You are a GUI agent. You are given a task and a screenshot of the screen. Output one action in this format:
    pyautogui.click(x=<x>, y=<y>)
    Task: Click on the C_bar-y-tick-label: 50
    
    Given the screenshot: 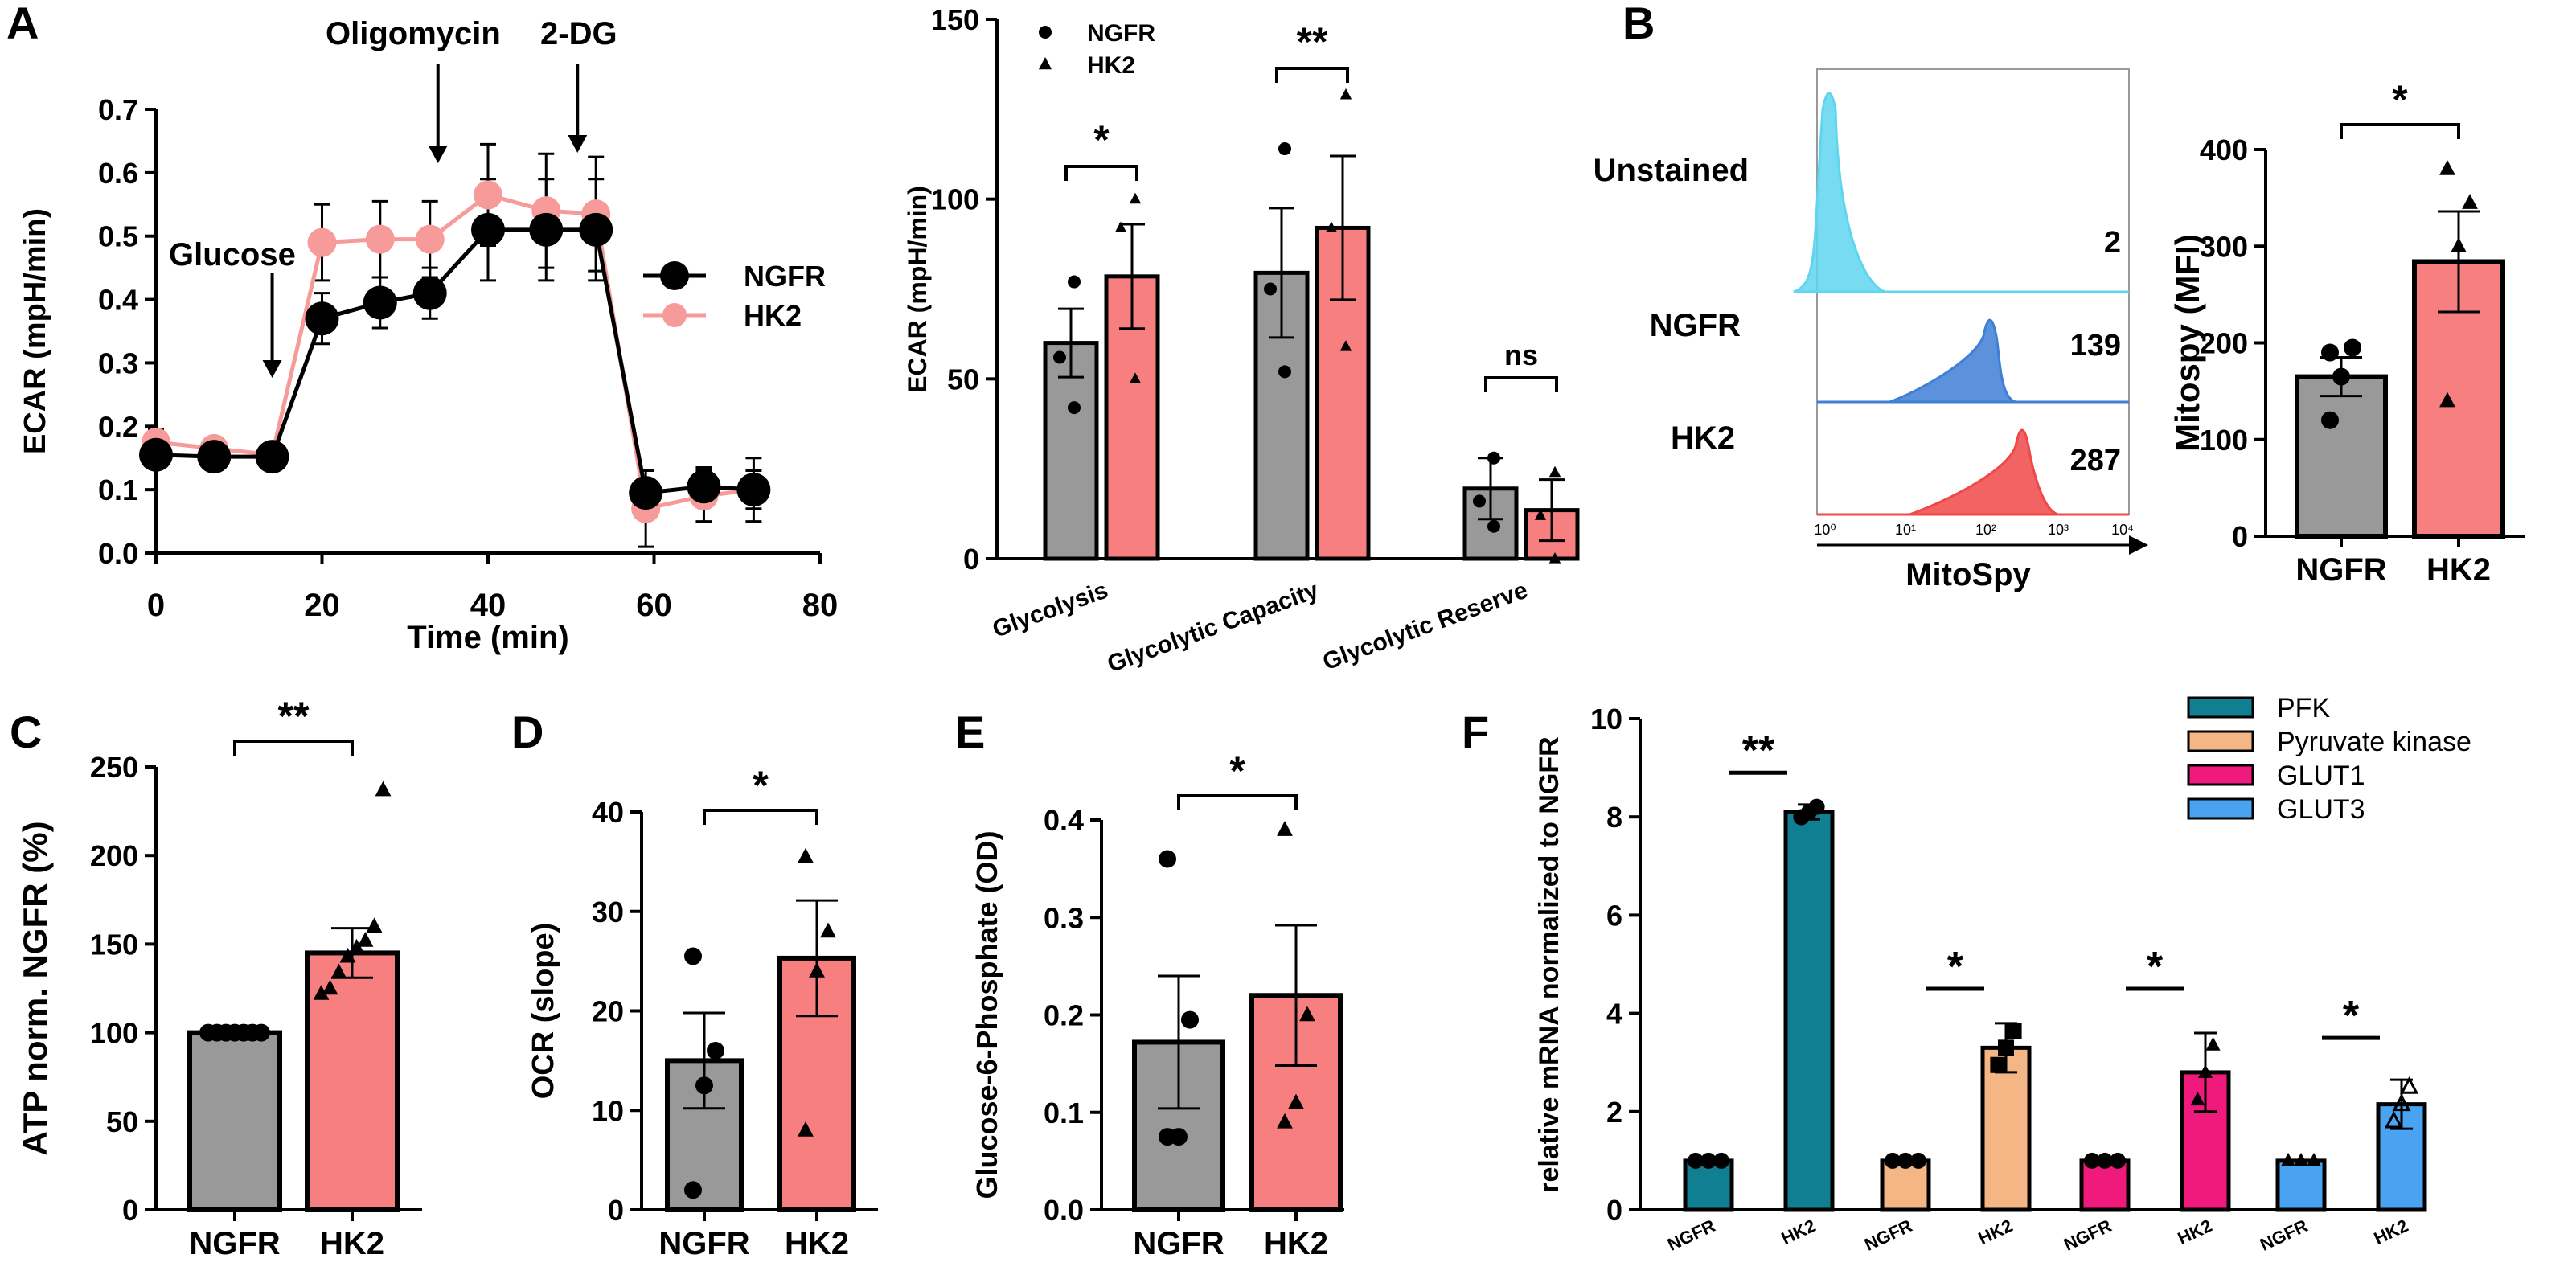 What is the action you would take?
    pyautogui.click(x=122, y=1121)
    